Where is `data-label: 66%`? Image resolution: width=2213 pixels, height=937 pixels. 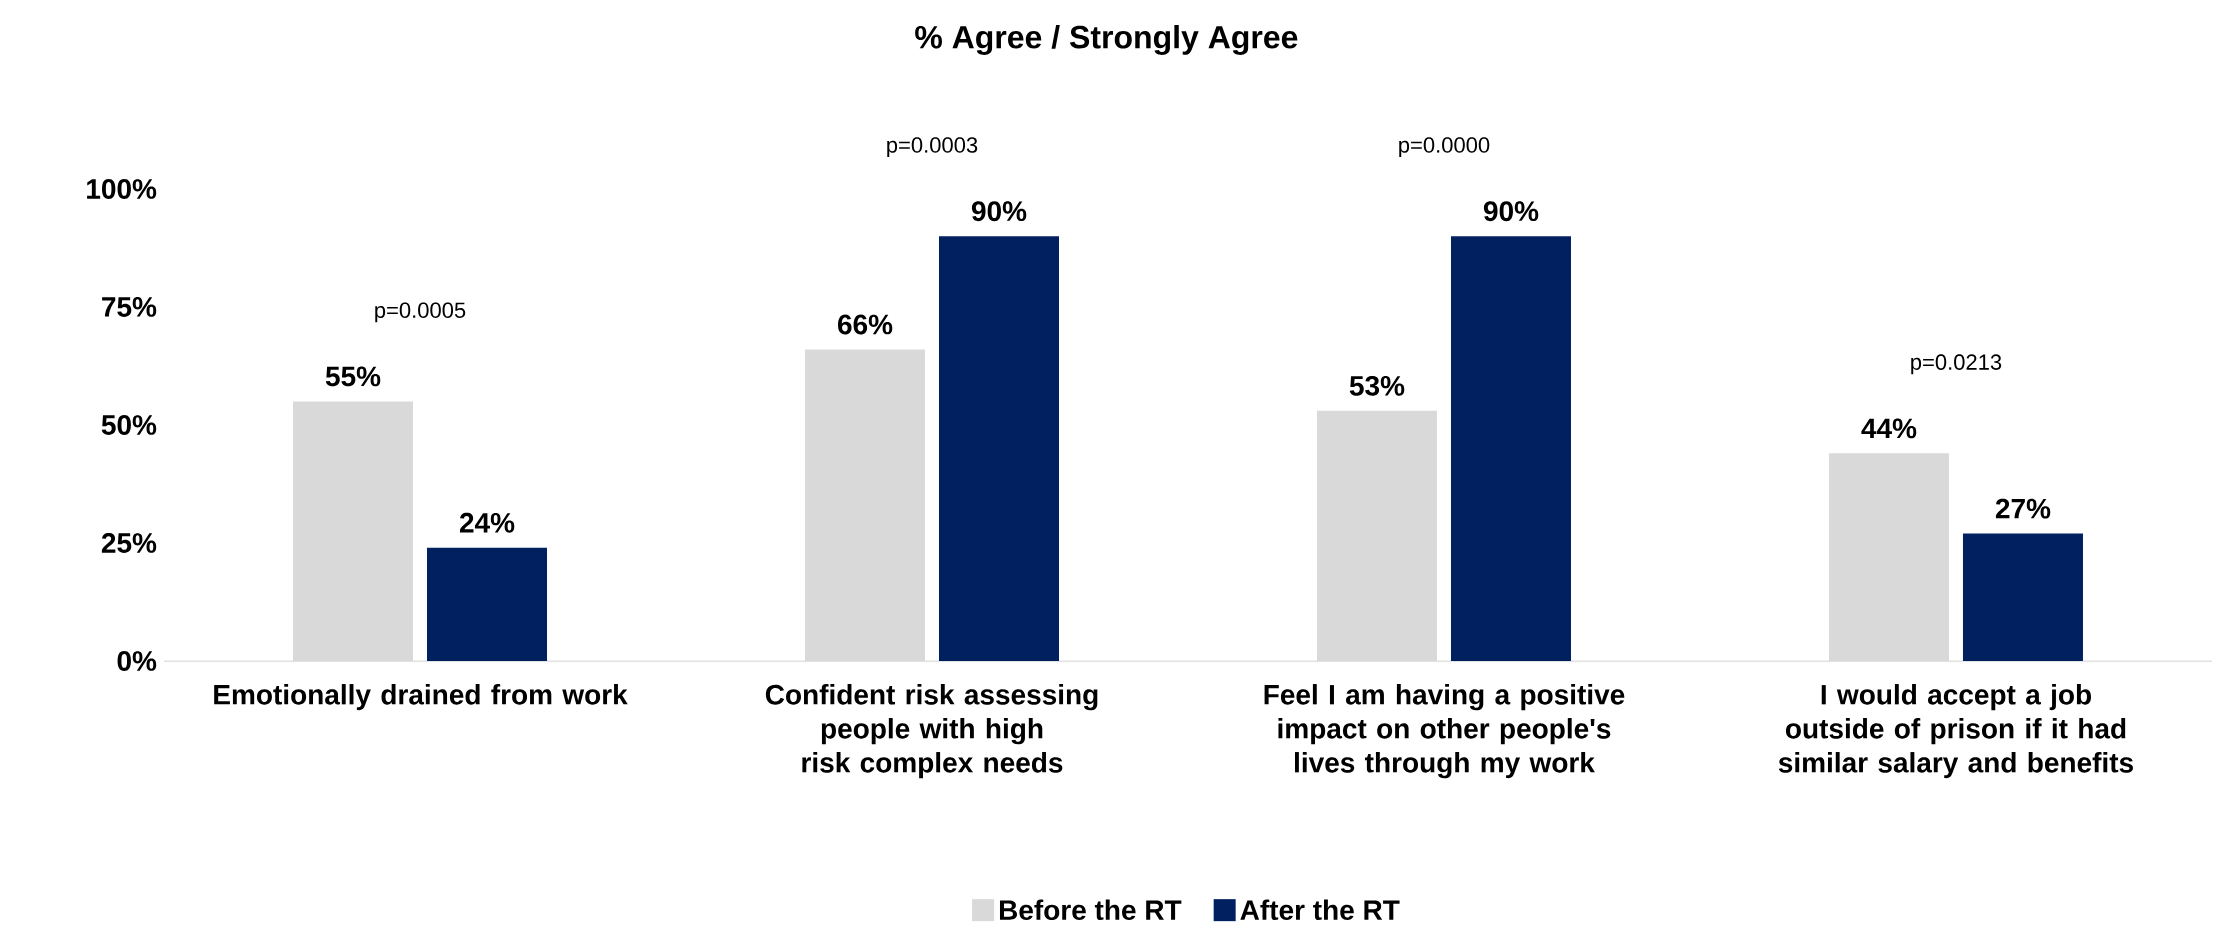 data-label: 66% is located at coordinates (865, 324).